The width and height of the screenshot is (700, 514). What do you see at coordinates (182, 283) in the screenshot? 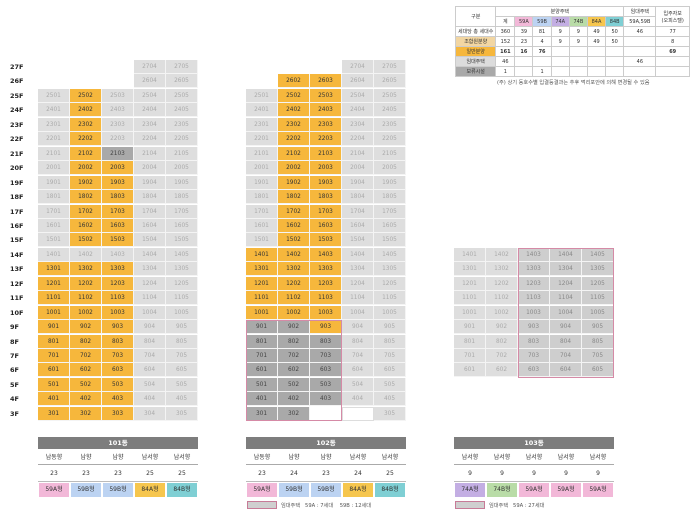
I see `unit-101-1205: 1205` at bounding box center [182, 283].